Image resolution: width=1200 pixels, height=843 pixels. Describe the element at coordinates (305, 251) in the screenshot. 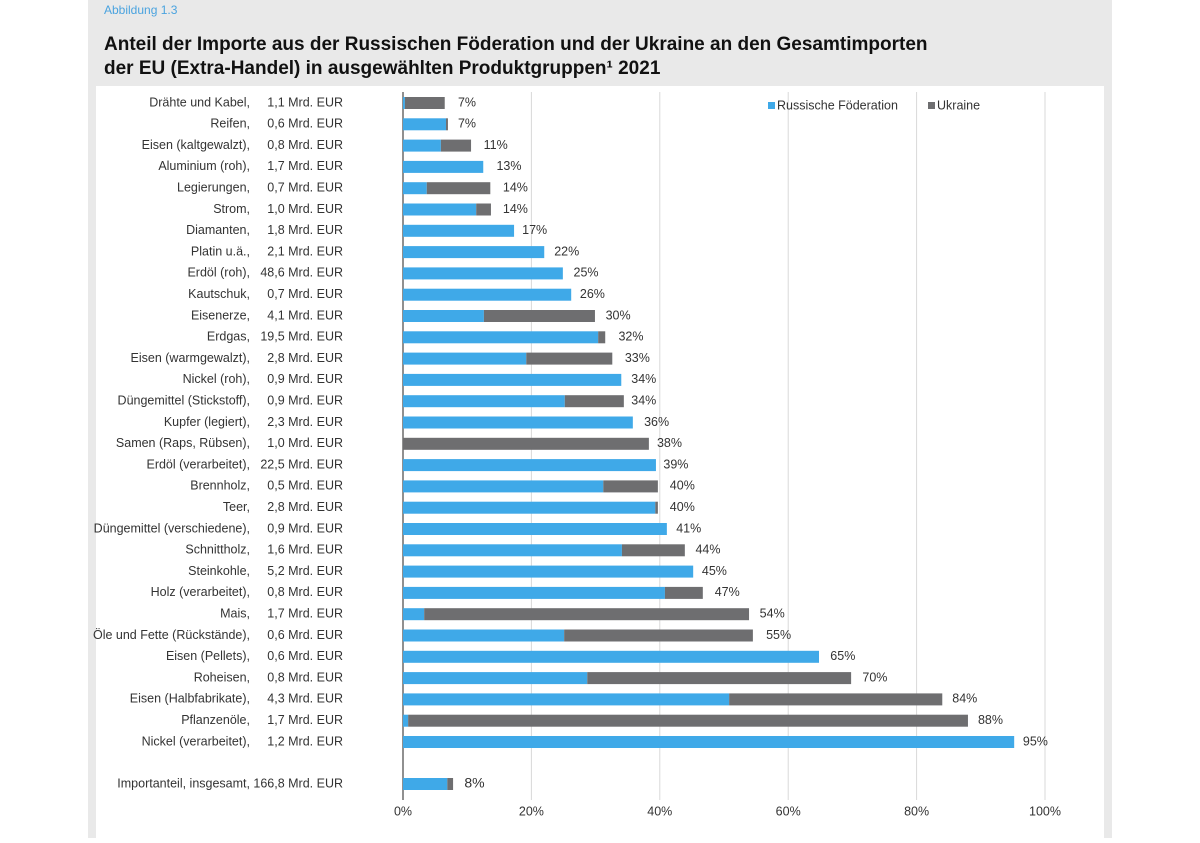

I see `volume-label: 2,1 Mrd. EUR` at that location.